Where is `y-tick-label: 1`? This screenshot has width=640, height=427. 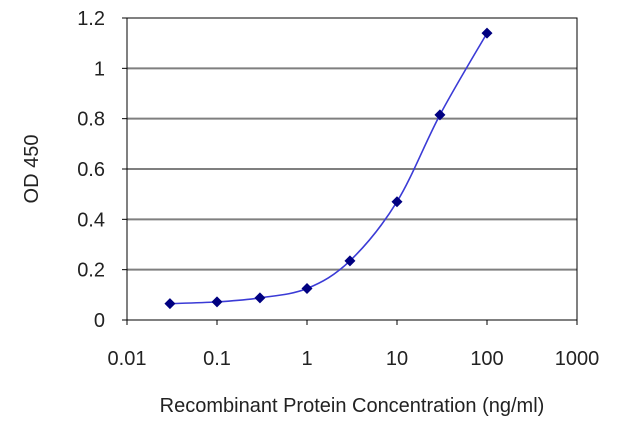
y-tick-label: 1 is located at coordinates (99, 69).